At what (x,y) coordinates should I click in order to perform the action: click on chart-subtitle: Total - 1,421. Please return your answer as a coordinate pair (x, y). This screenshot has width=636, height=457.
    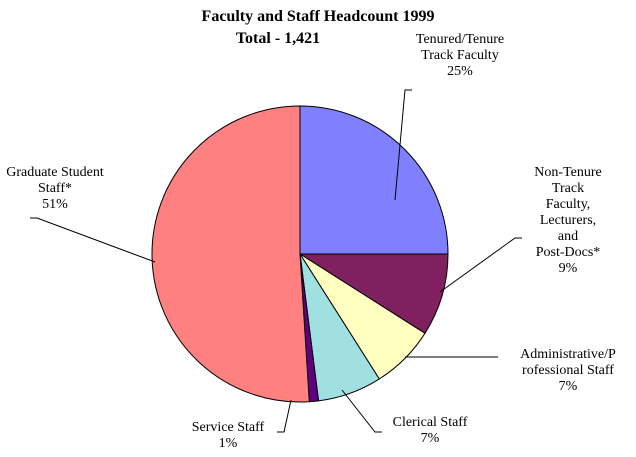
    Looking at the image, I should click on (278, 38).